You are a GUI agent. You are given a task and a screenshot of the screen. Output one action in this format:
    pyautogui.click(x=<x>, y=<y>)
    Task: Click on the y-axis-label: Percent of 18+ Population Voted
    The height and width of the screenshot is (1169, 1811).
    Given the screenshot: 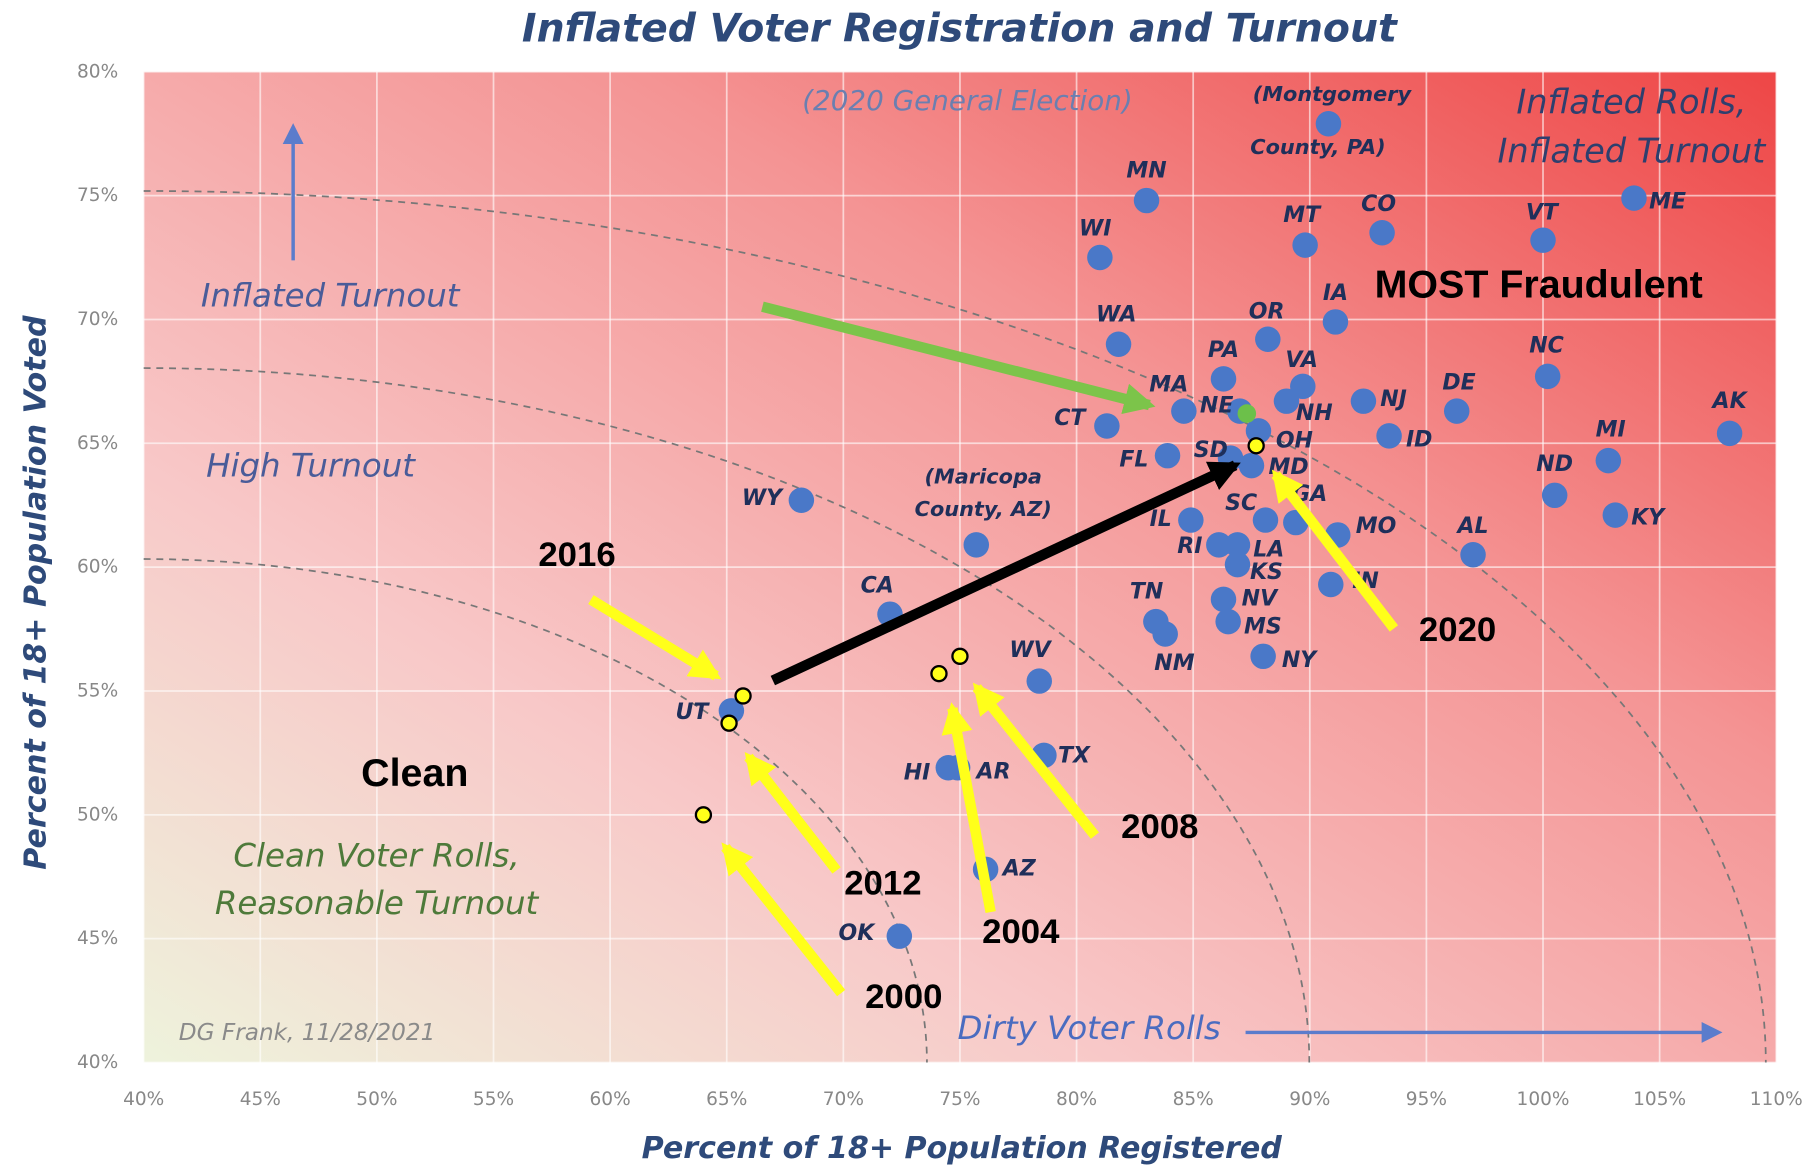 What is the action you would take?
    pyautogui.click(x=36, y=592)
    